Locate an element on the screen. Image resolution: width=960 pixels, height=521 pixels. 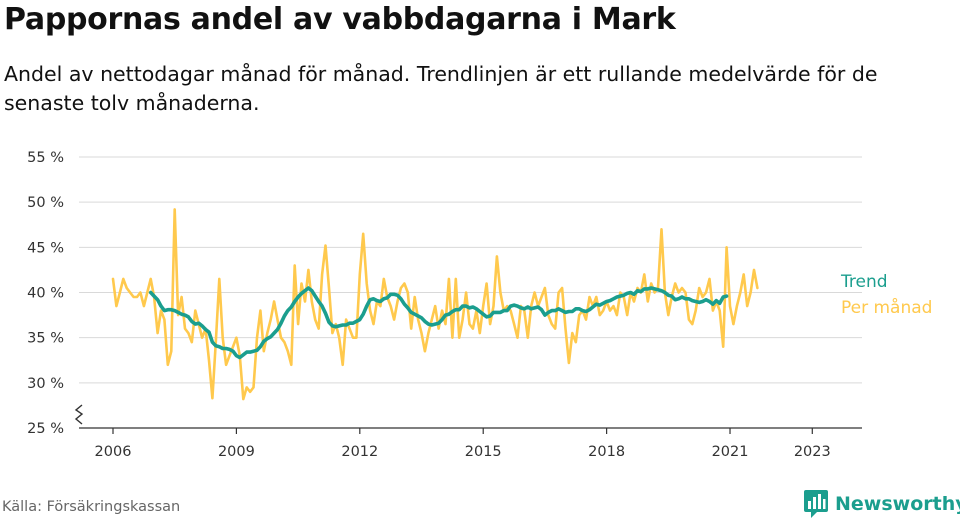
series-label-per-manad: Per månad is located at coordinates (886, 307).